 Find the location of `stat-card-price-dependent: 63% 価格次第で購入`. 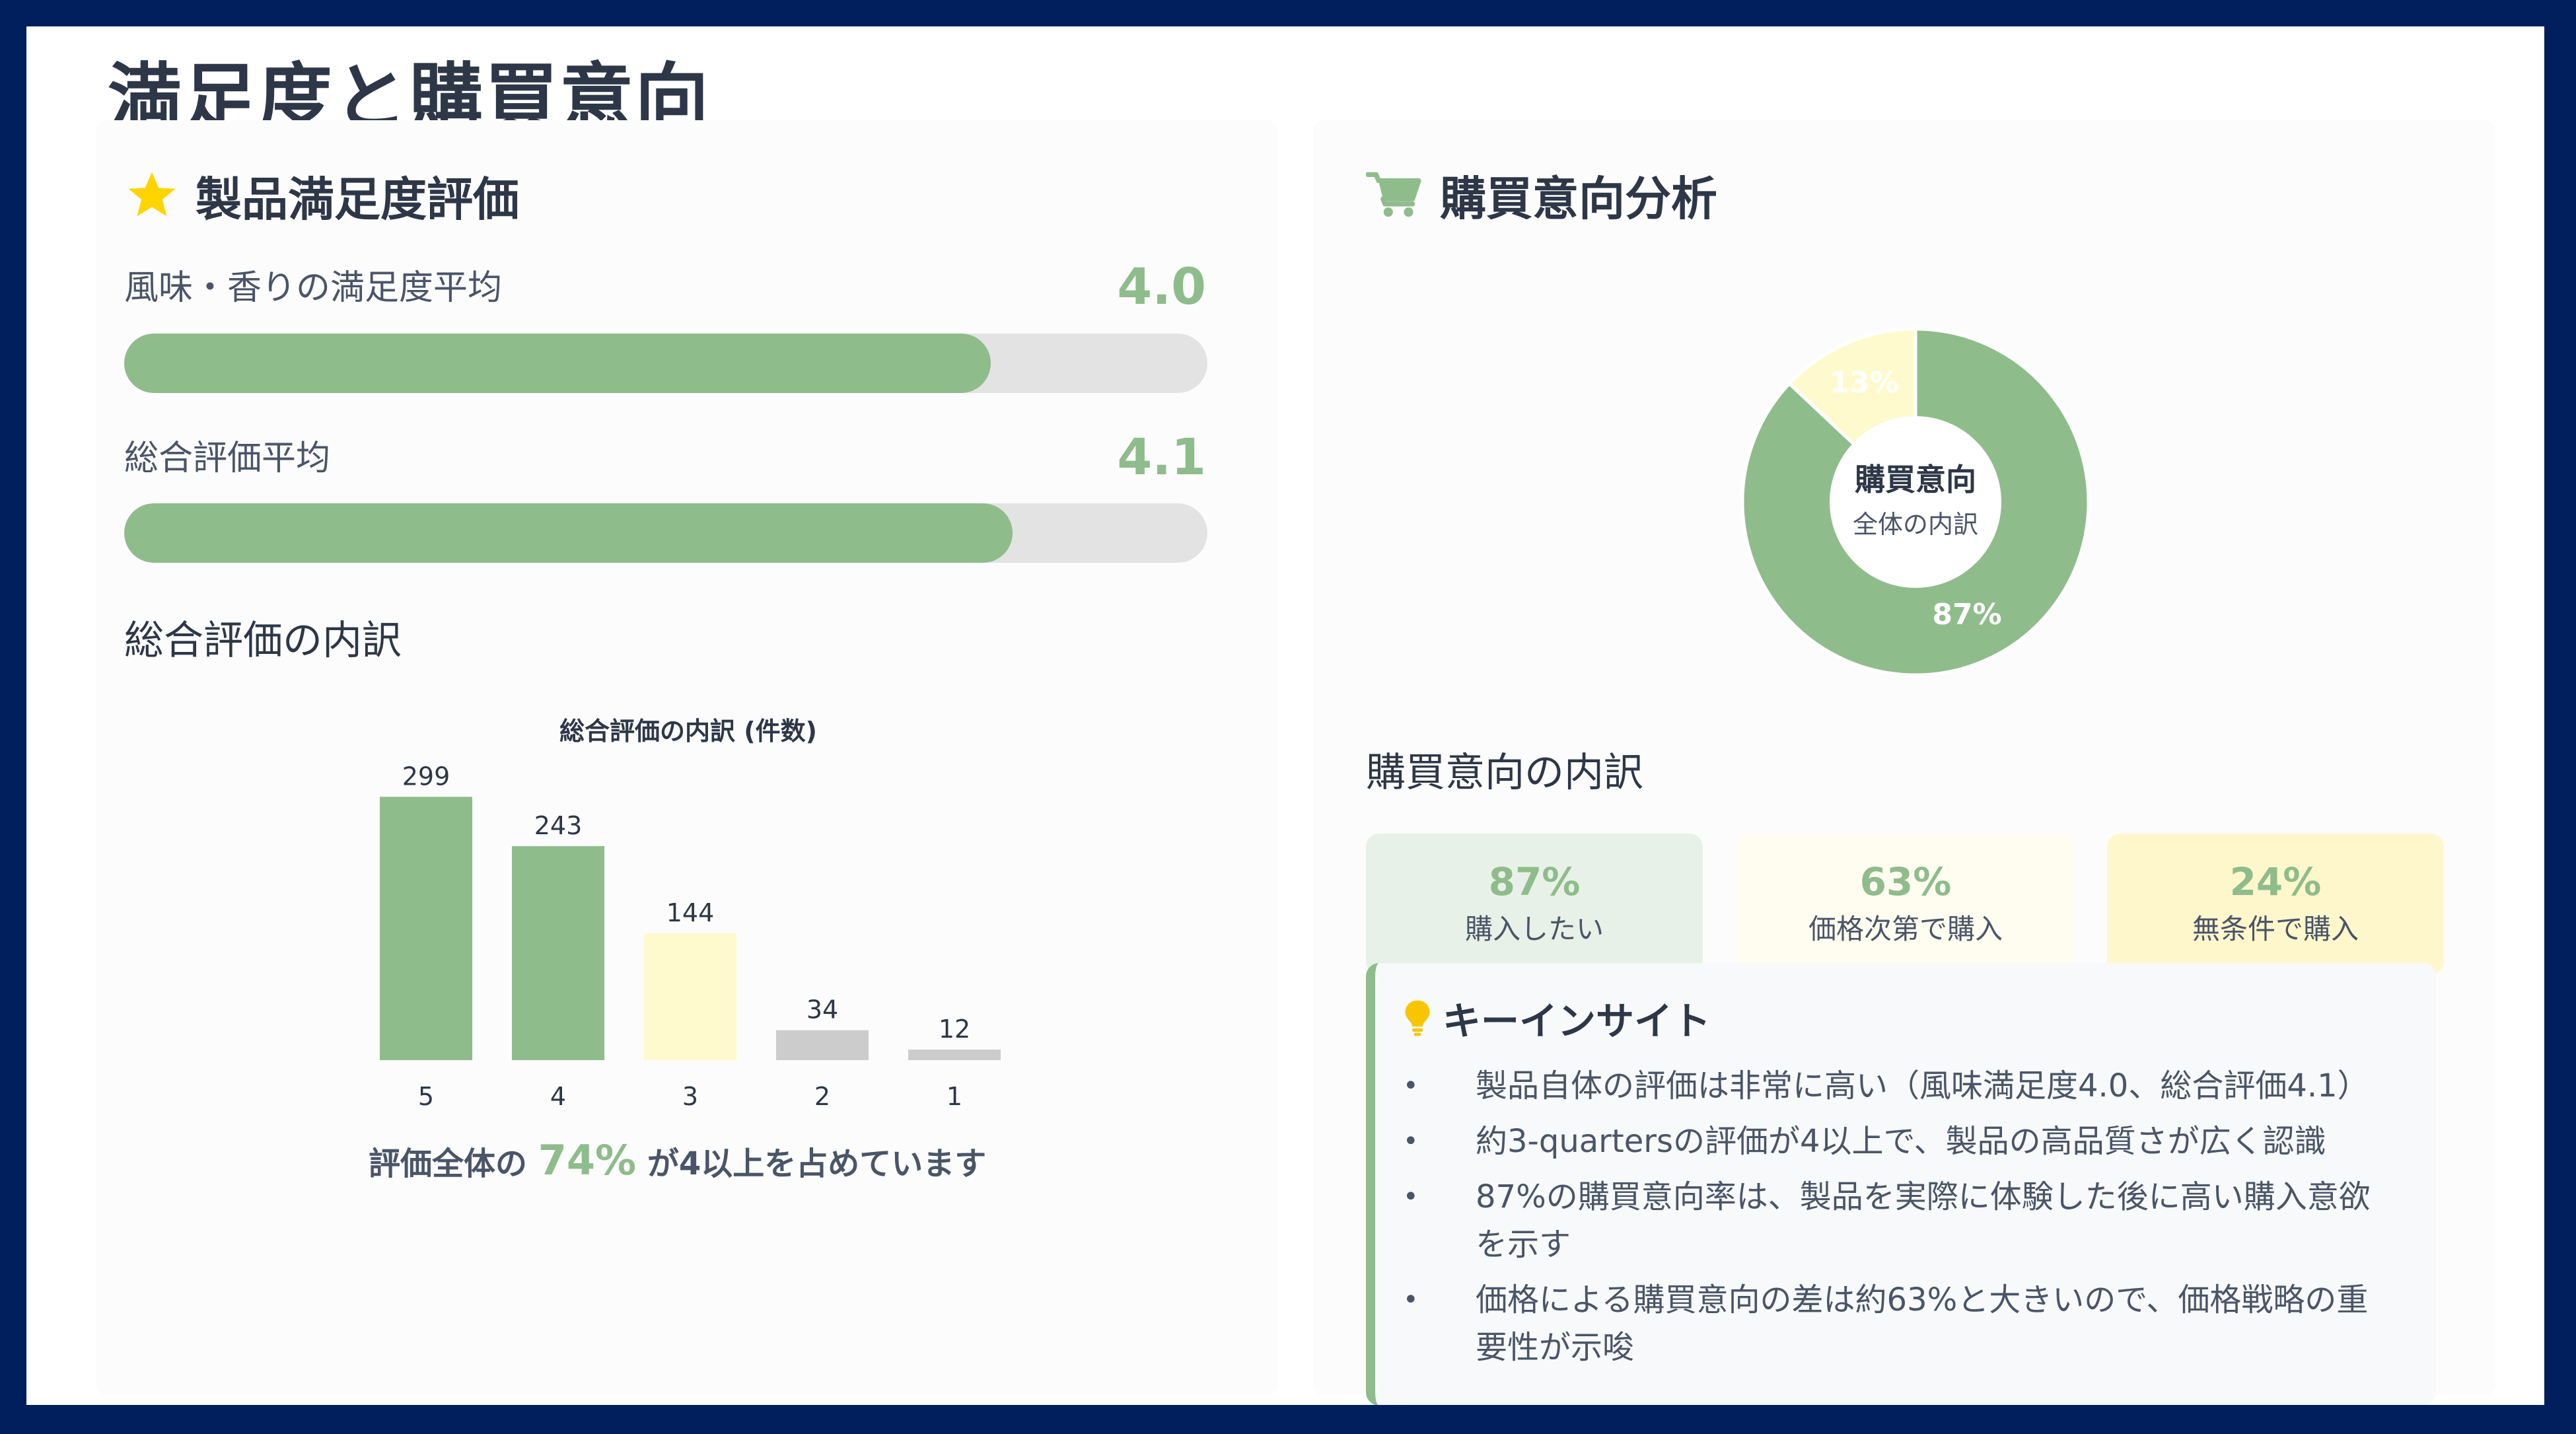

stat-card-price-dependent: 63% 価格次第で購入 is located at coordinates (1905, 904).